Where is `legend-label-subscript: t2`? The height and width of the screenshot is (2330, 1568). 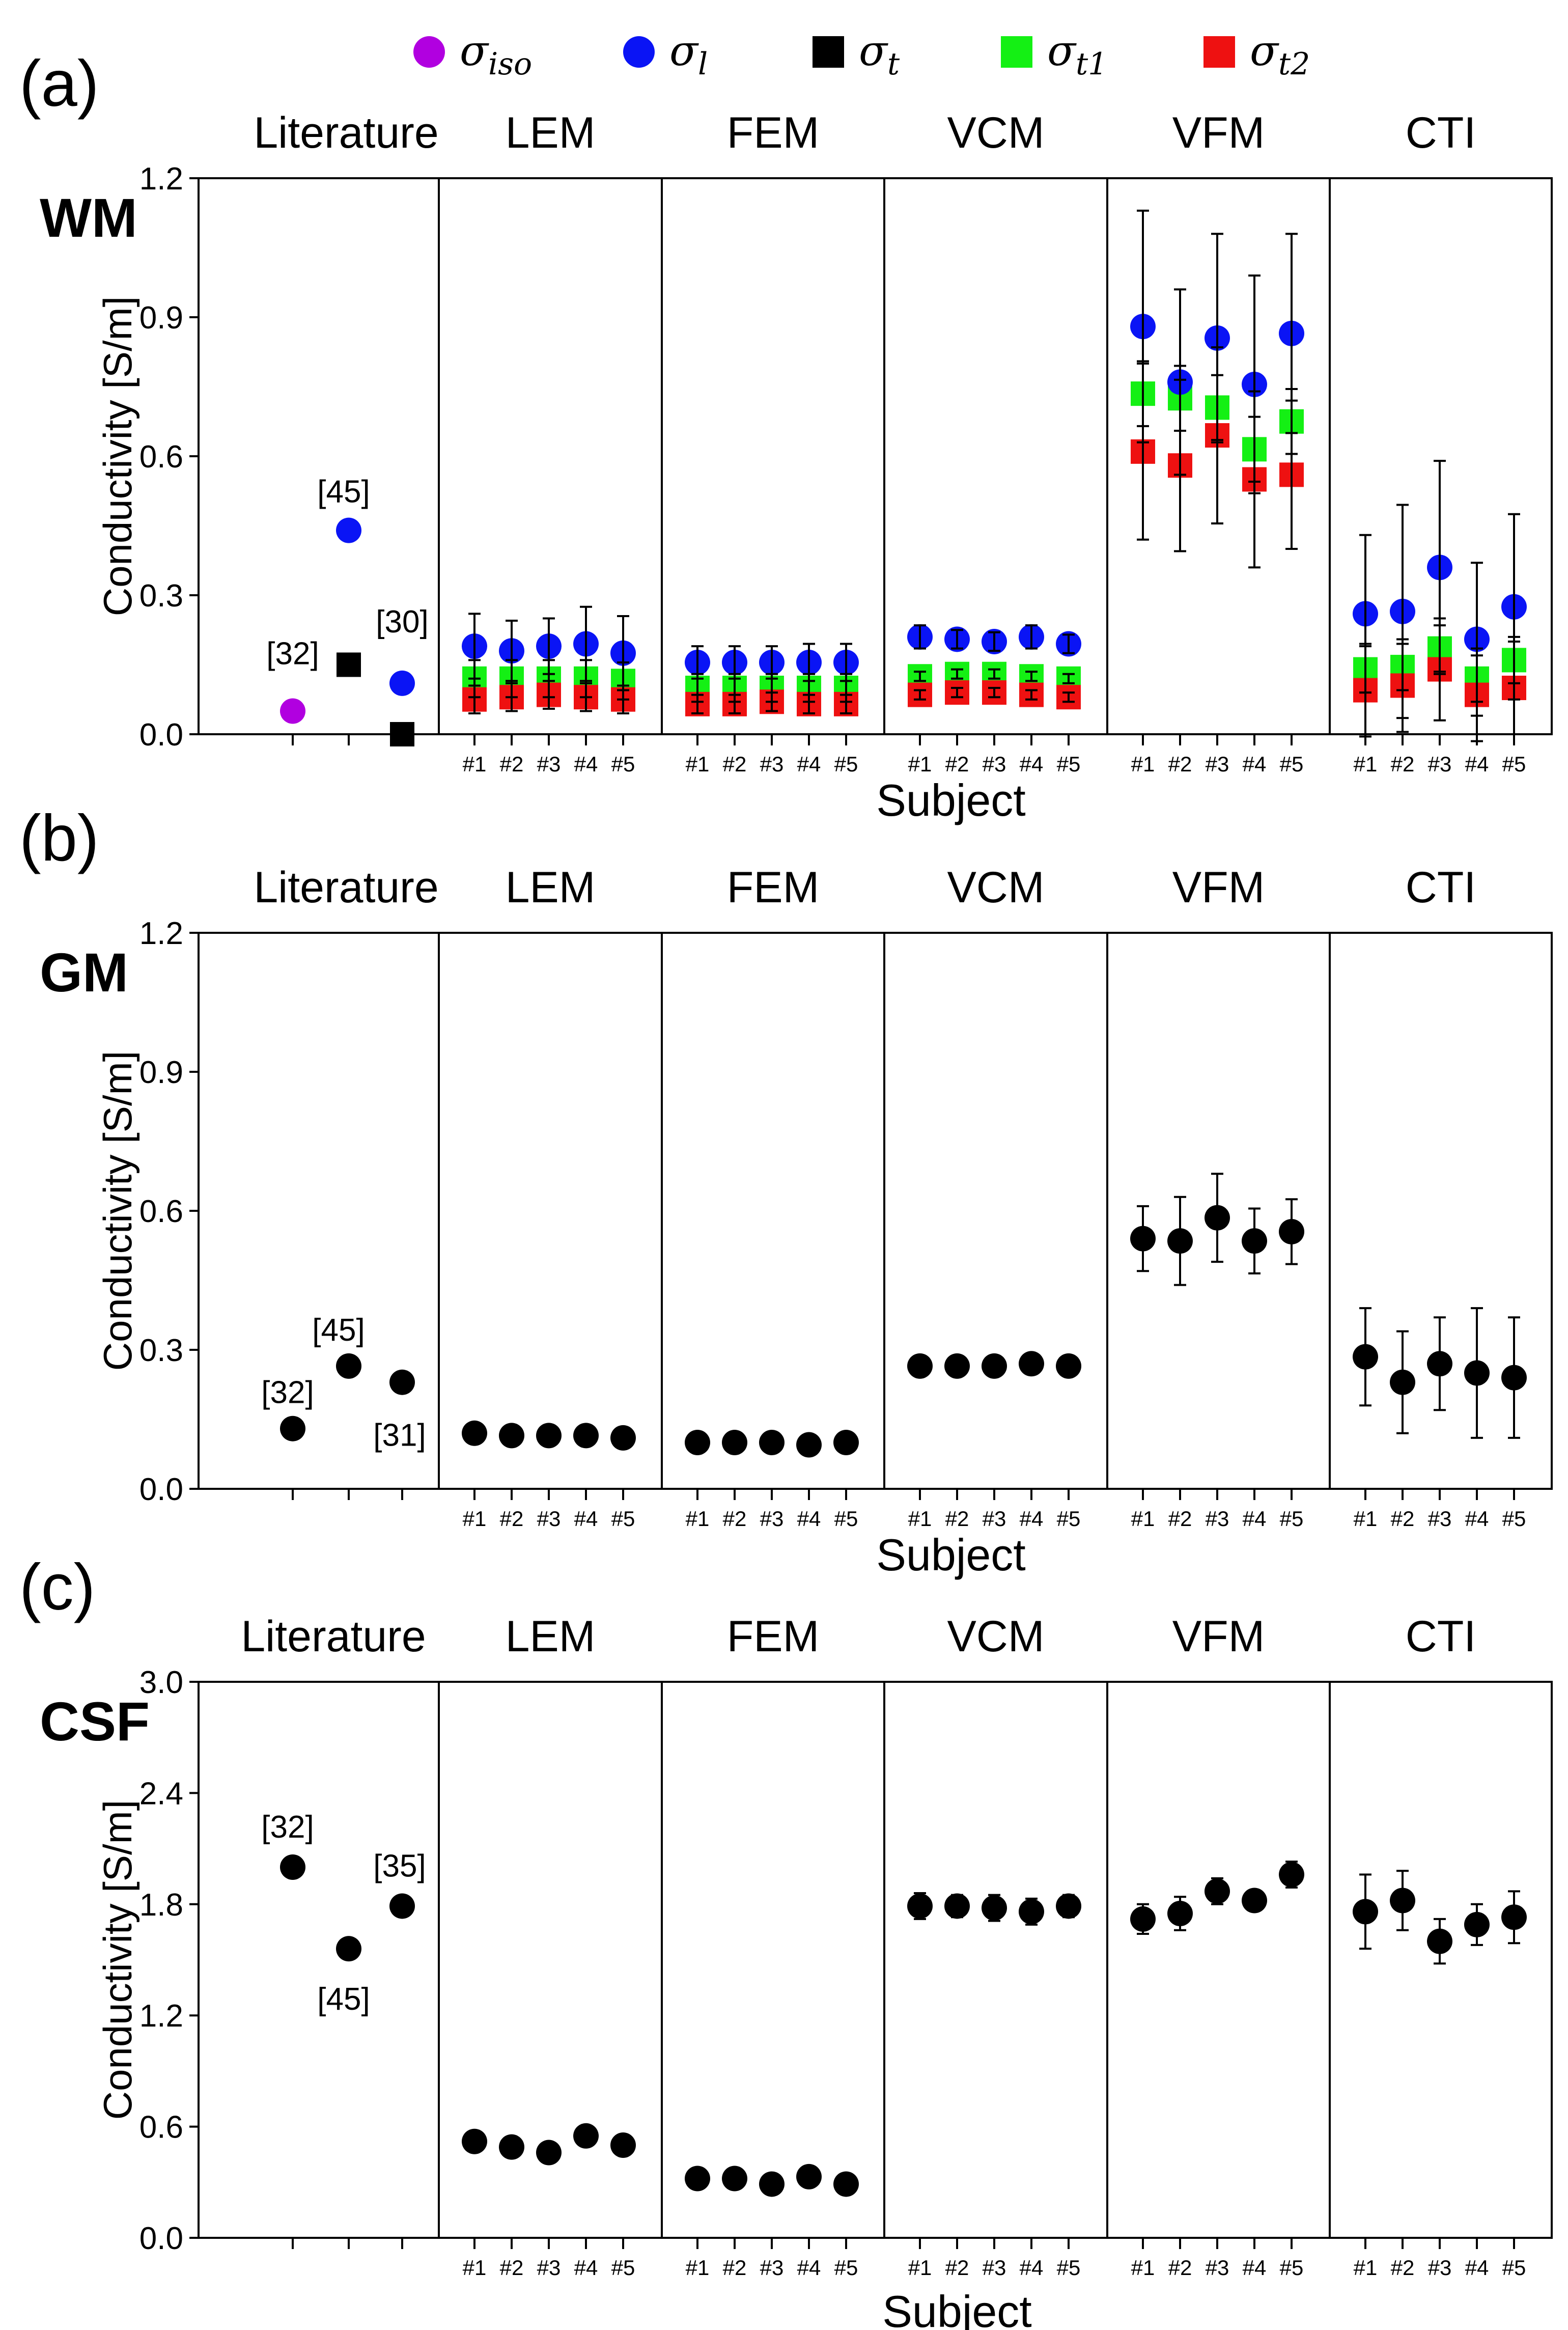
legend-label-subscript: t2 is located at coordinates (1294, 64).